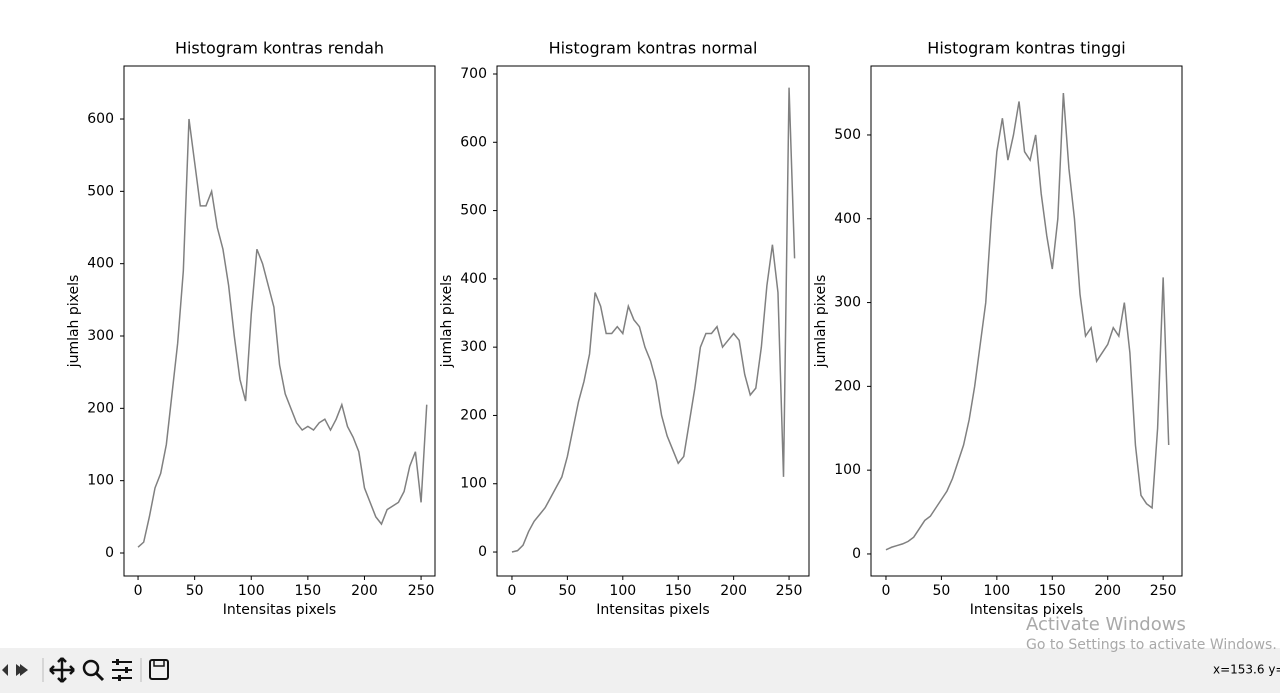  I want to click on chart-title: Histogram kontras rendah, so click(279, 48).